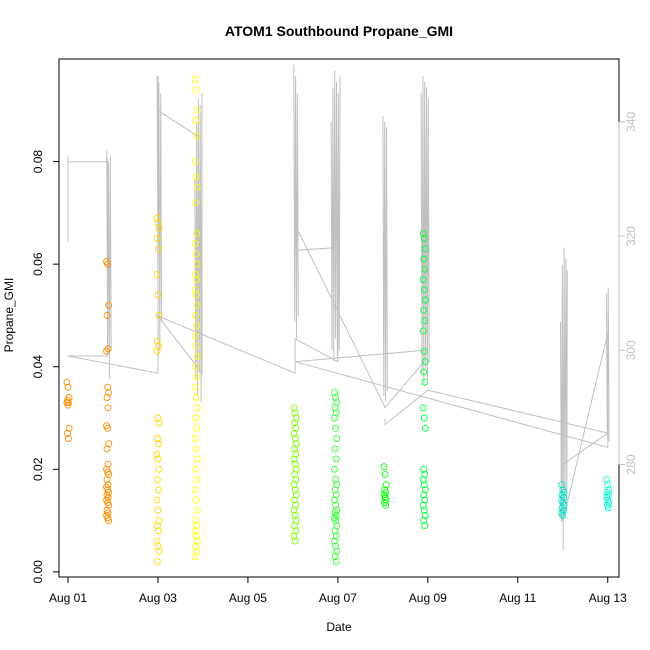 Image resolution: width=650 pixels, height=650 pixels. Describe the element at coordinates (631, 464) in the screenshot. I see `right-tick-label: 280` at that location.